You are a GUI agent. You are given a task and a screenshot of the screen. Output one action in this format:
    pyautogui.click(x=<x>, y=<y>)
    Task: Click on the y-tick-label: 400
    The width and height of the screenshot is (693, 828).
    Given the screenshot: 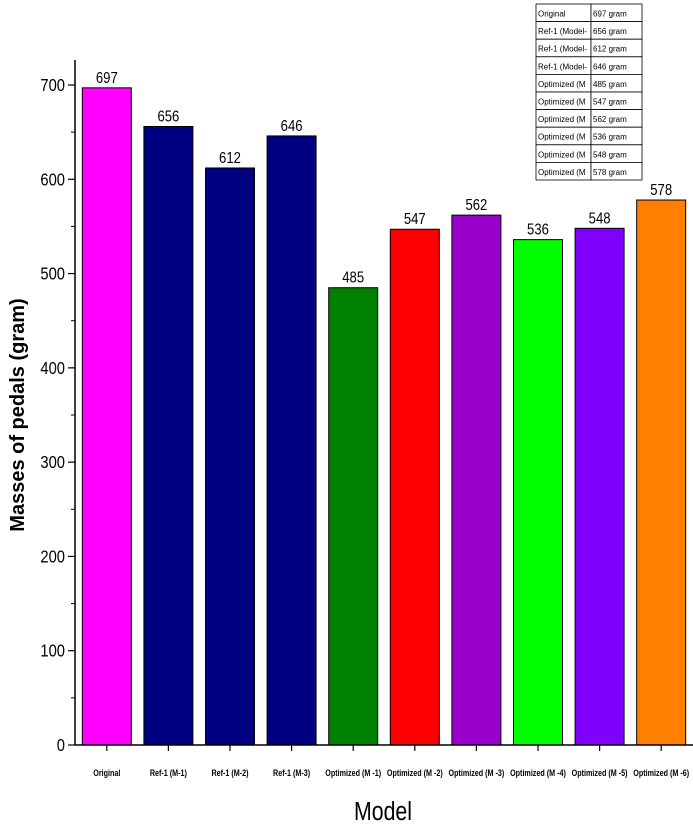 What is the action you would take?
    pyautogui.click(x=52, y=369)
    